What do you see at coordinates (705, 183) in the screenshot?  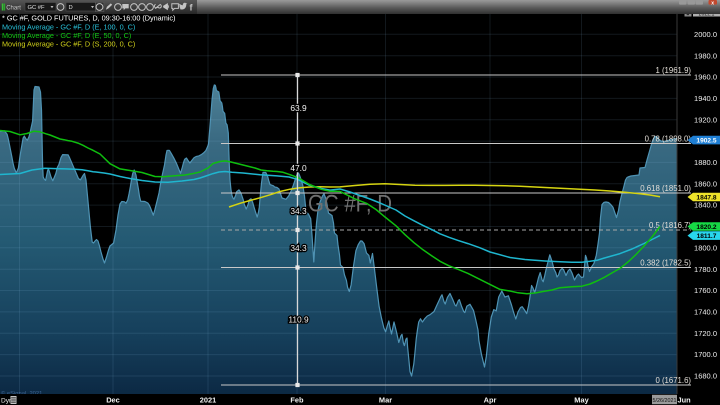 I see `svg-text: 1860.0` at bounding box center [705, 183].